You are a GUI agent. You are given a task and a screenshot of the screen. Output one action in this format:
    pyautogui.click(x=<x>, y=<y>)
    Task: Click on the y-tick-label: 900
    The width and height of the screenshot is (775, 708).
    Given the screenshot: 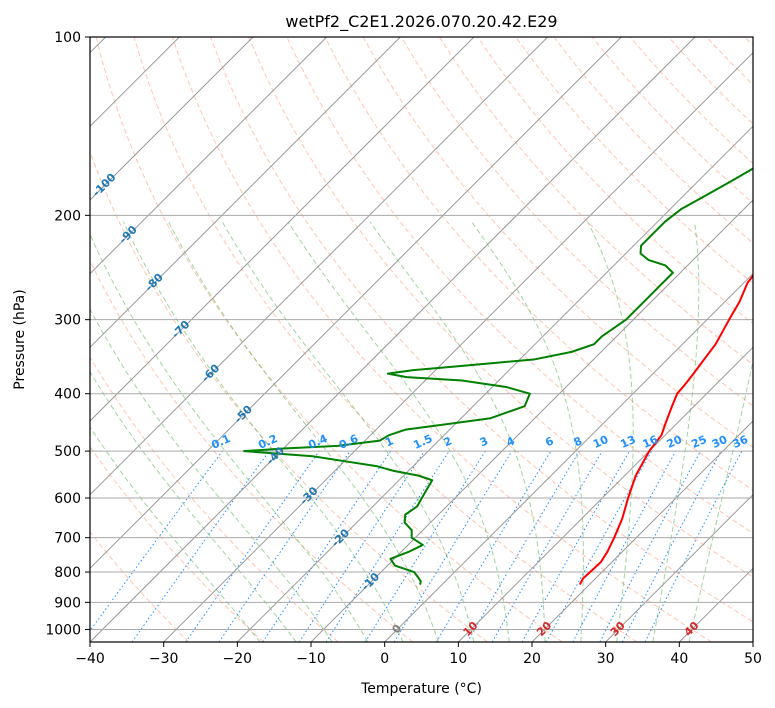 What is the action you would take?
    pyautogui.click(x=67, y=603)
    